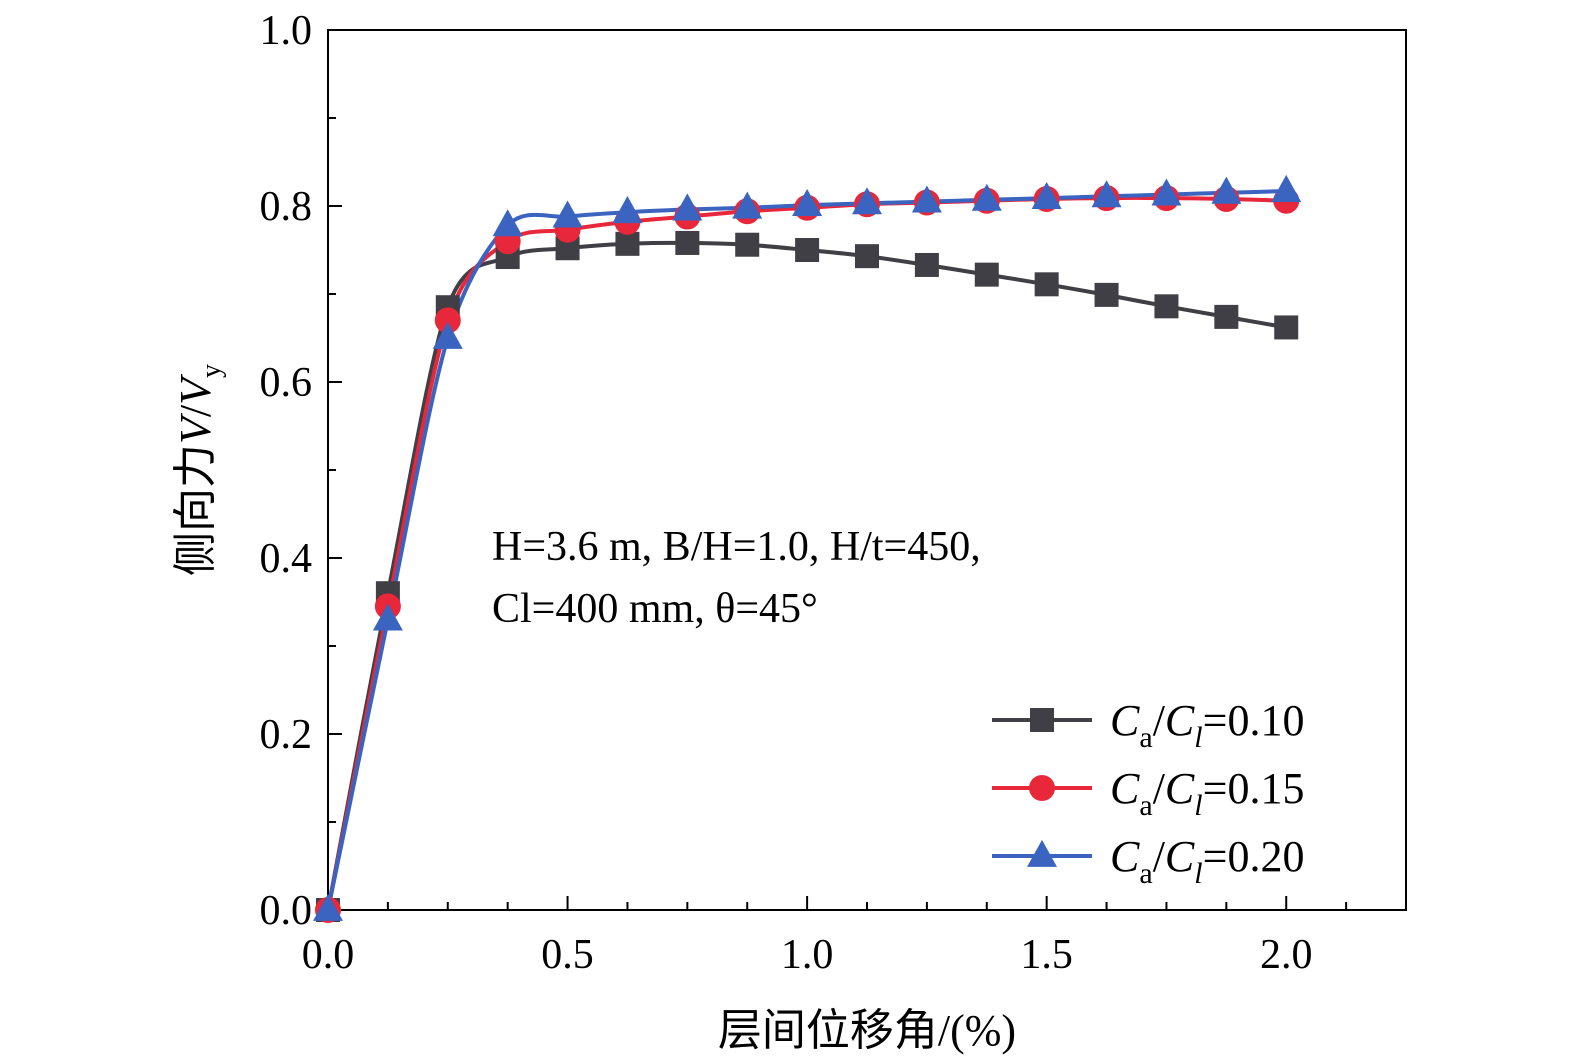 The width and height of the screenshot is (1575, 1064). What do you see at coordinates (807, 955) in the screenshot?
I see `x-tick-label: 1.0` at bounding box center [807, 955].